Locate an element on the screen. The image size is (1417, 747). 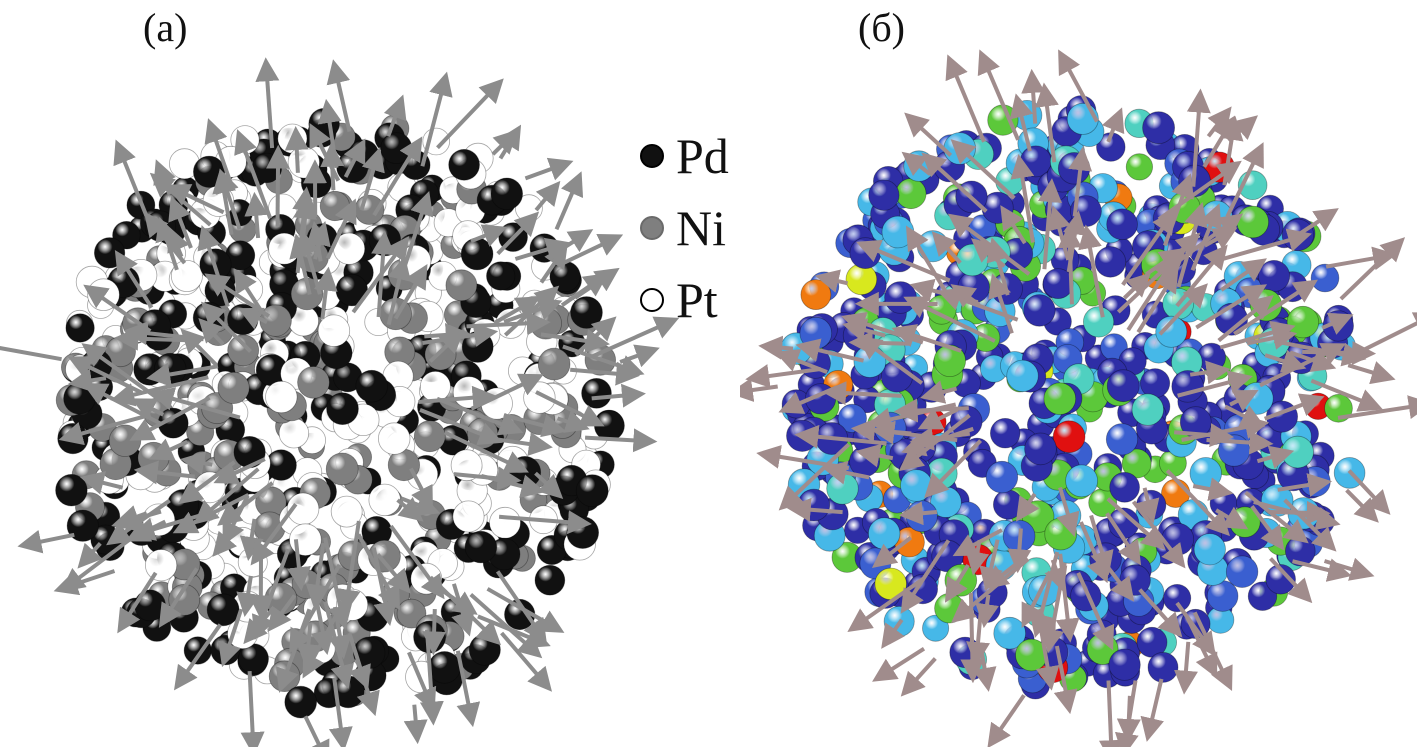
legend-item-pt: Pt is located at coordinates (684, 300).